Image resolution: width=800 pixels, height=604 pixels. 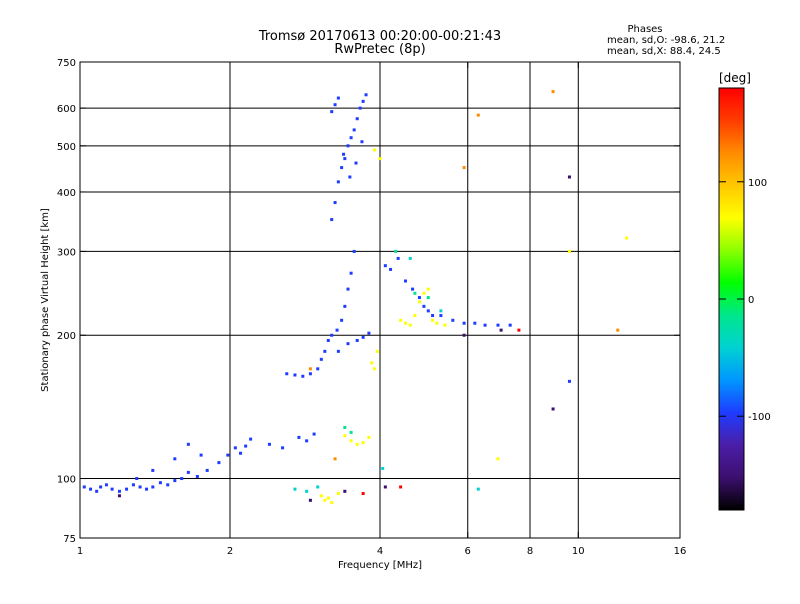 What do you see at coordinates (759, 417) in the screenshot?
I see `colorbar-tick-label: -100` at bounding box center [759, 417].